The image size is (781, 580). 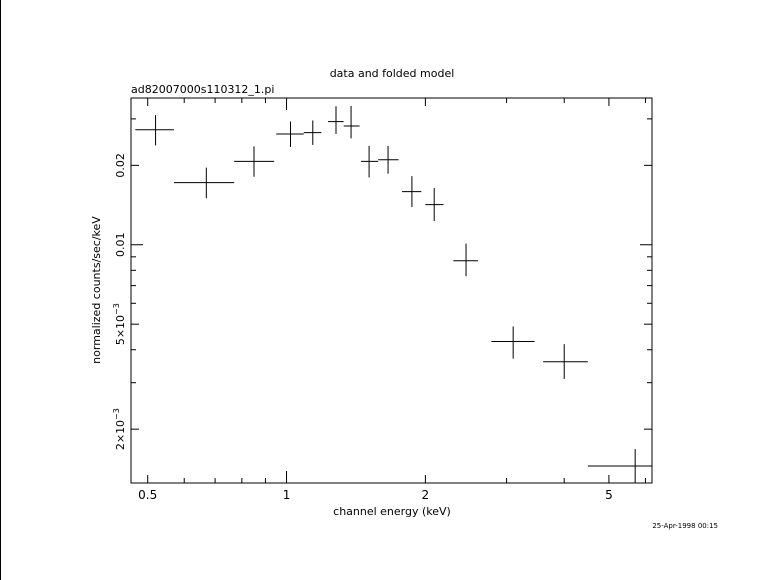 What do you see at coordinates (287, 495) in the screenshot?
I see `x-tick-label: 1` at bounding box center [287, 495].